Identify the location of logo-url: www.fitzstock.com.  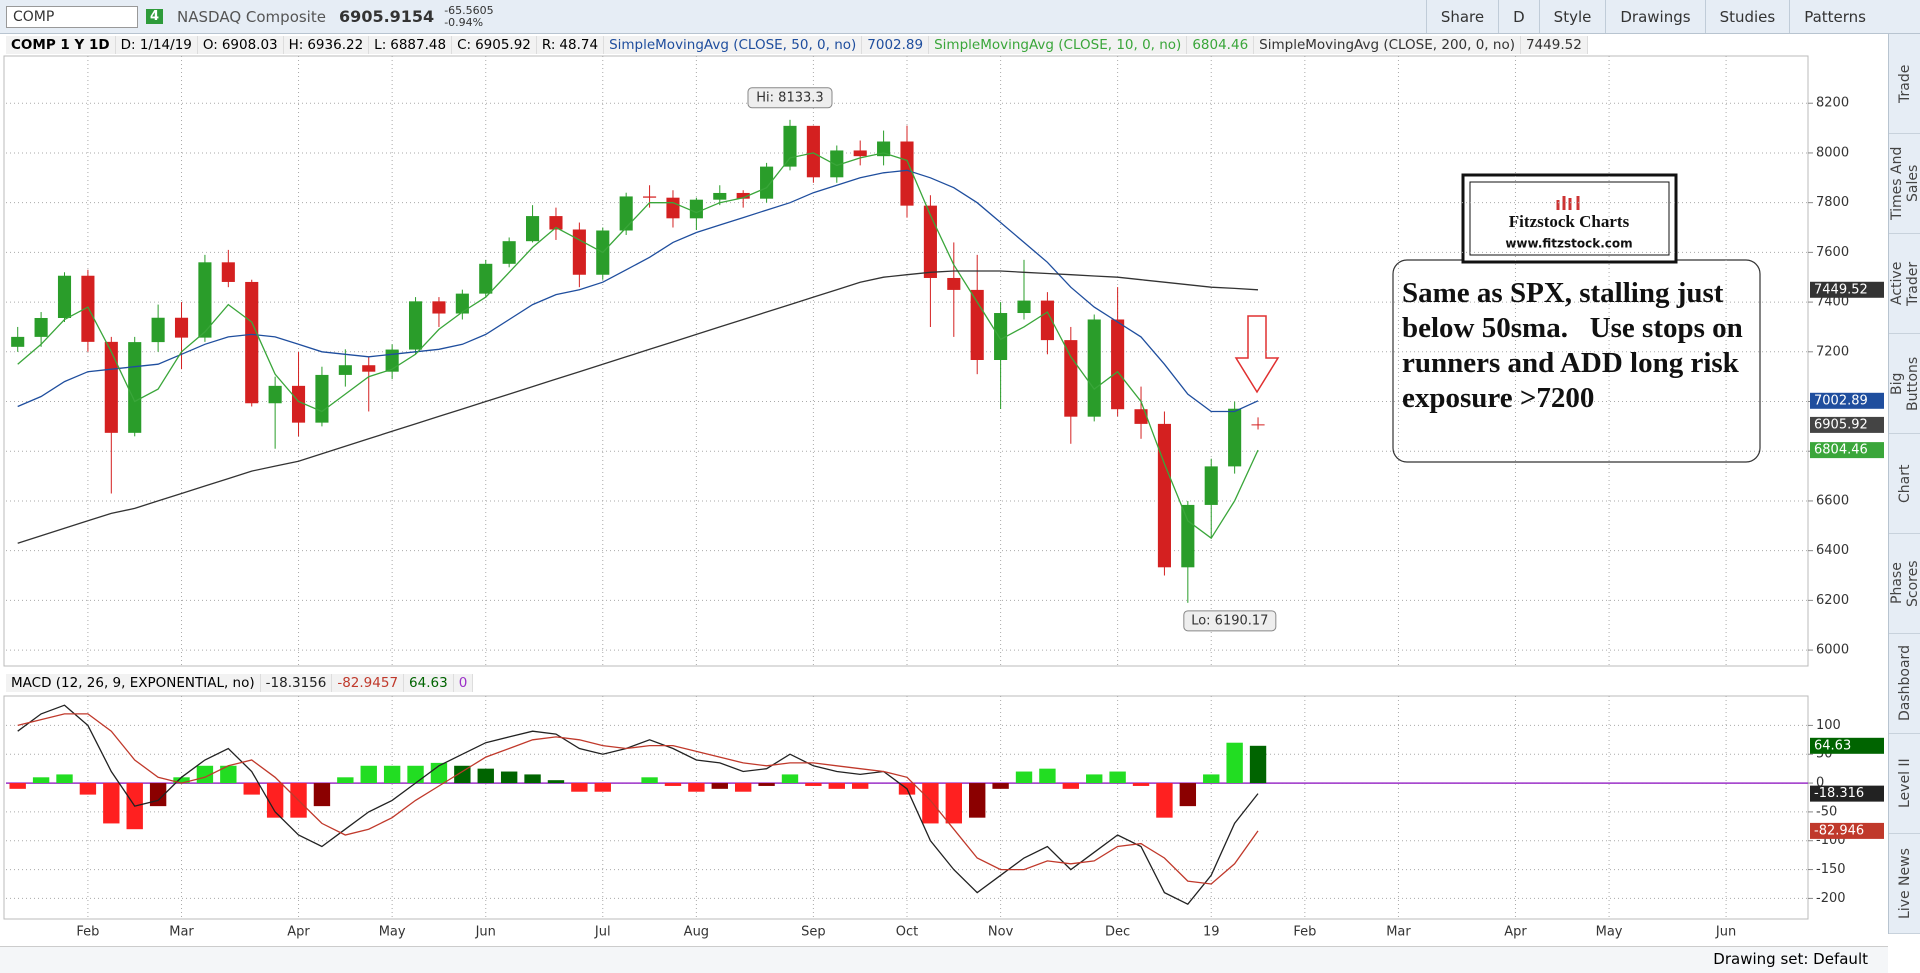
(1568, 244).